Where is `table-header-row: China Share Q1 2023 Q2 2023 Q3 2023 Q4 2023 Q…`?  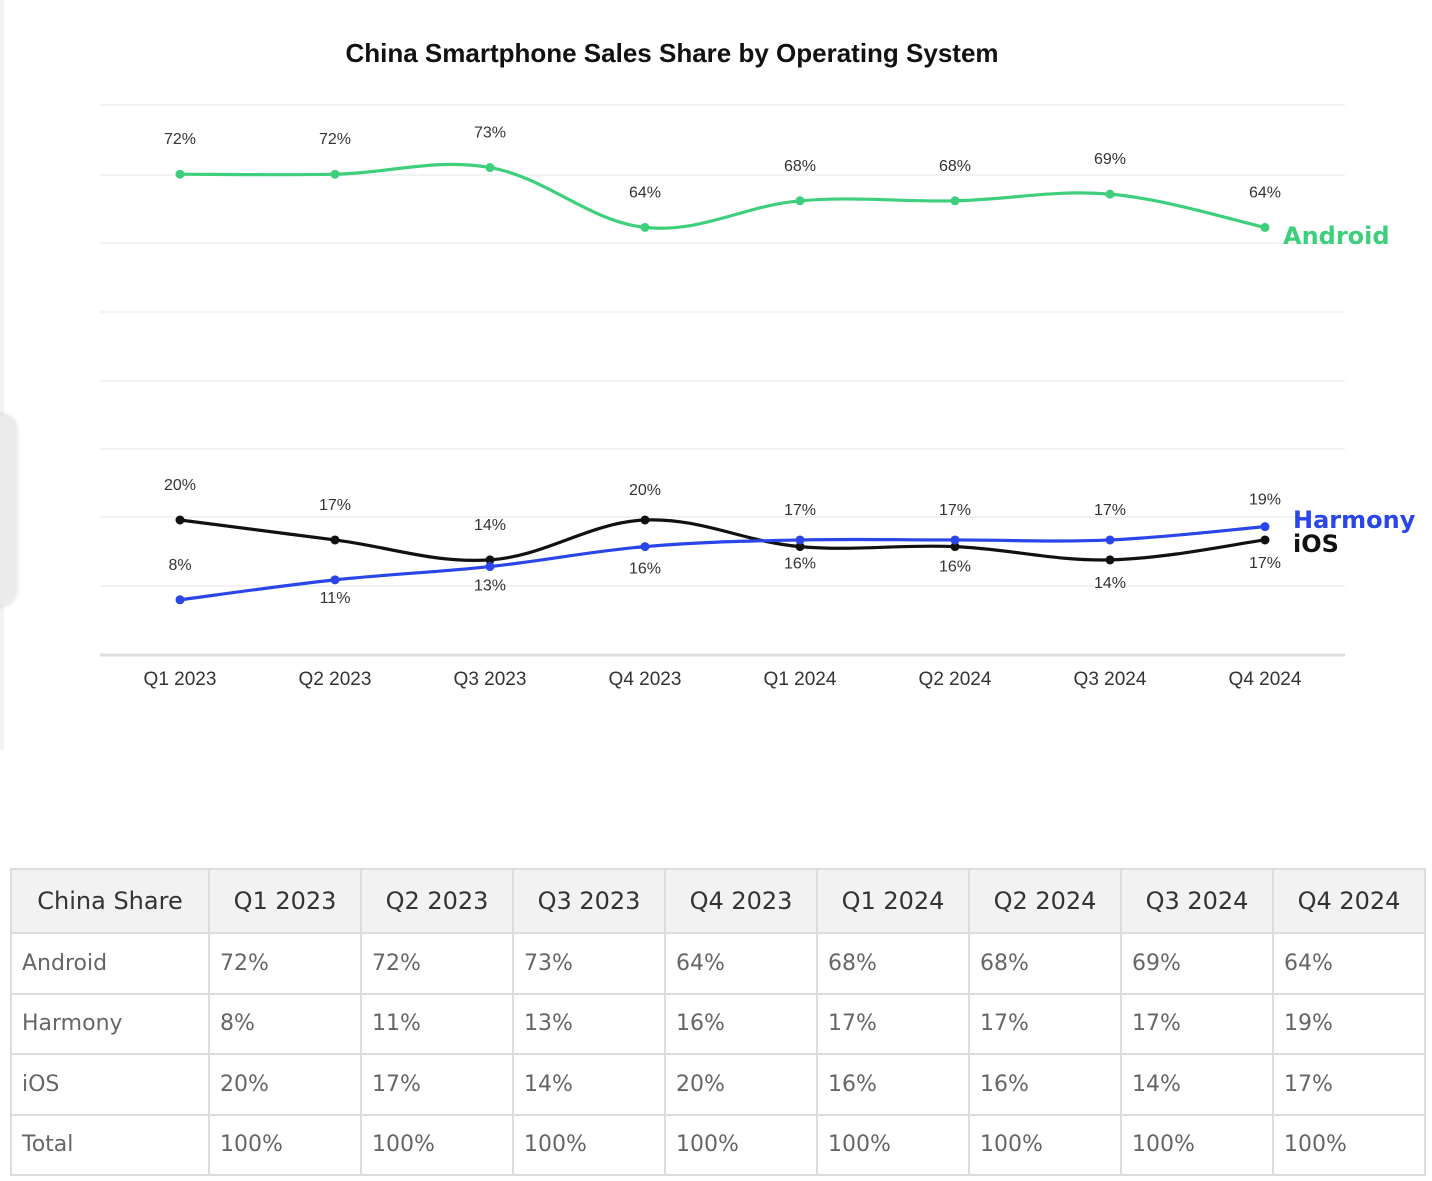 table-header-row: China Share Q1 2023 Q2 2023 Q3 2023 Q4 2023 Q… is located at coordinates (718, 901).